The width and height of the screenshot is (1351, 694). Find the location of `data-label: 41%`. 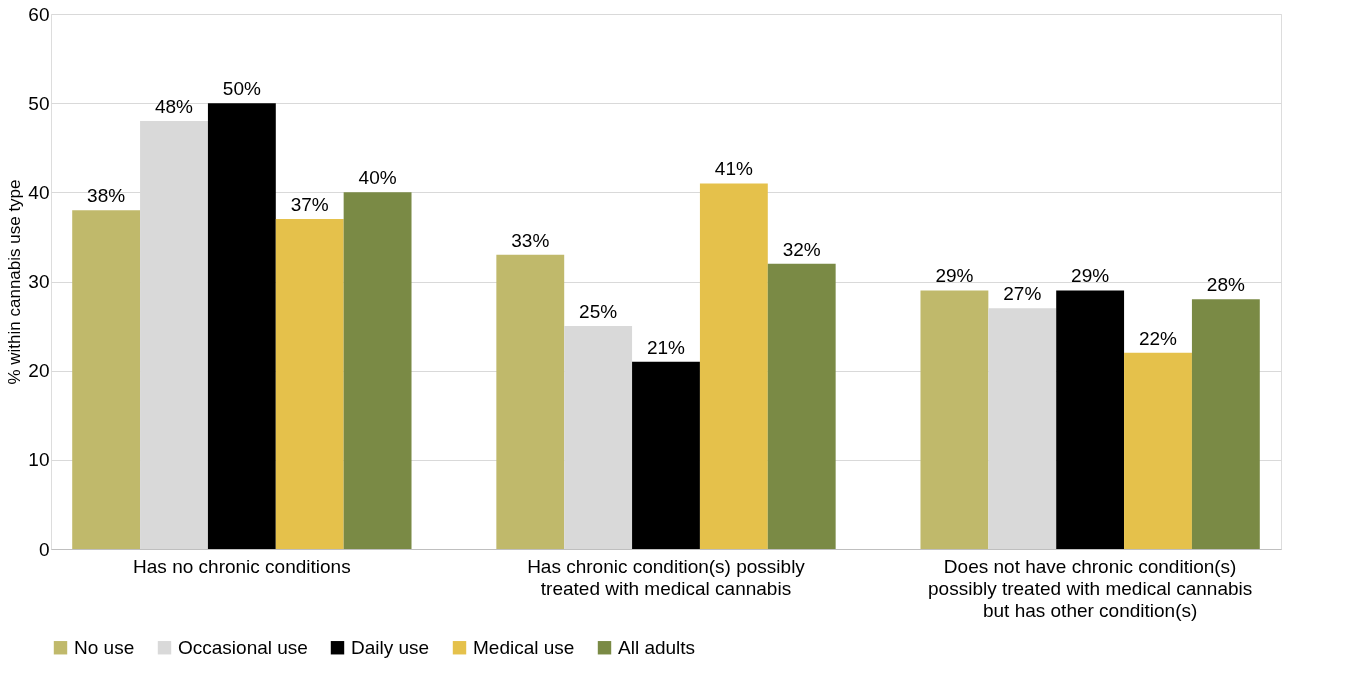

data-label: 41% is located at coordinates (733, 169).